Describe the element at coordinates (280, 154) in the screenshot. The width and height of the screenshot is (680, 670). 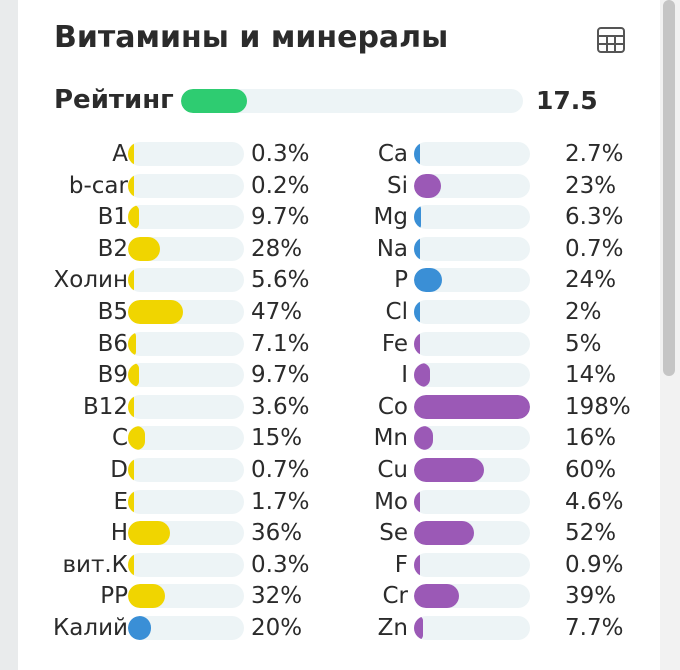
I see `nutrient-percent: 0.3%` at that location.